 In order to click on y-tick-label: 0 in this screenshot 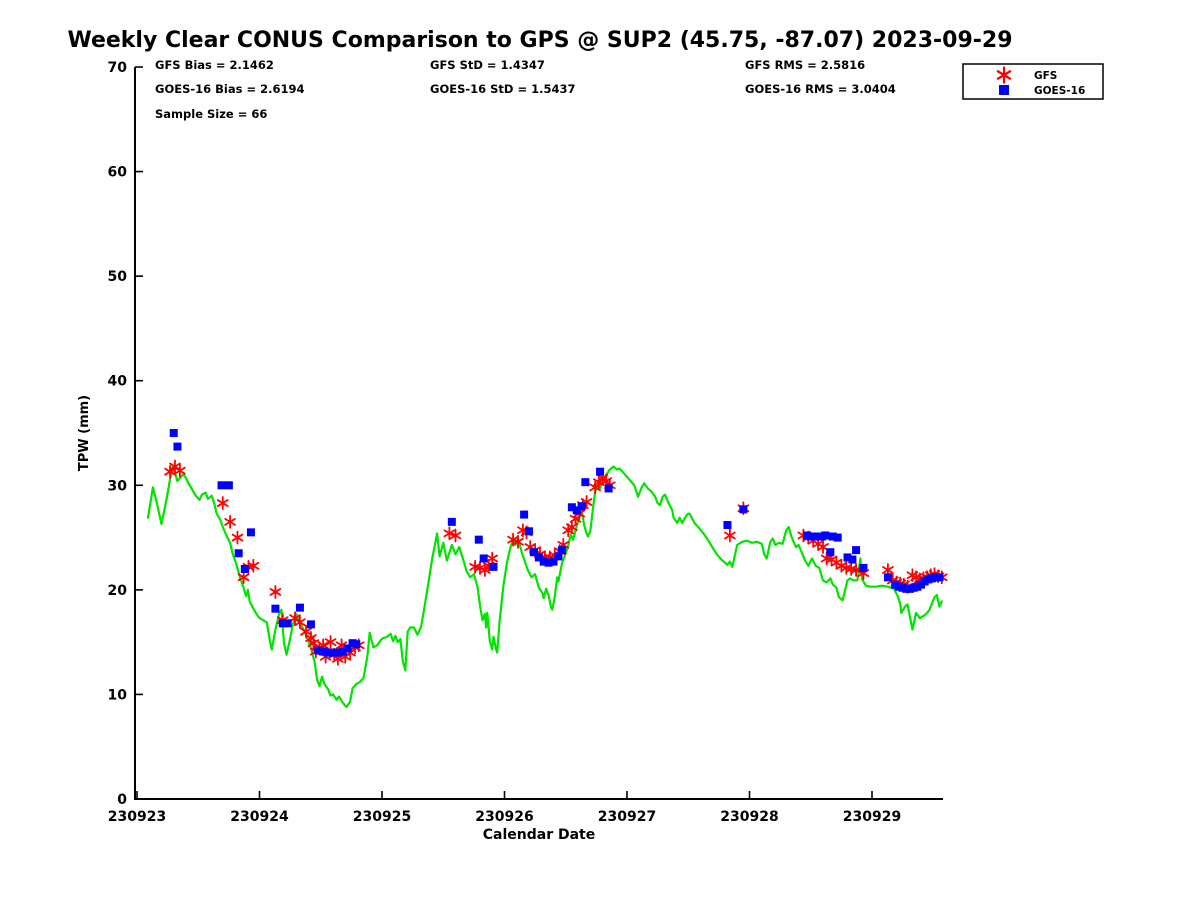, I will do `click(122, 800)`.